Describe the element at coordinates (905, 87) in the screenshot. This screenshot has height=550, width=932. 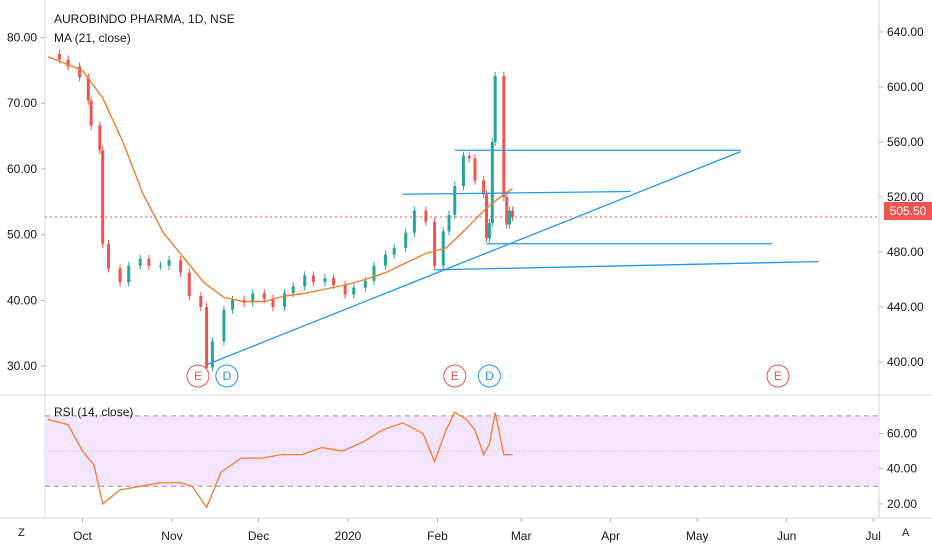
I see `right-axis-tick: 600.00` at that location.